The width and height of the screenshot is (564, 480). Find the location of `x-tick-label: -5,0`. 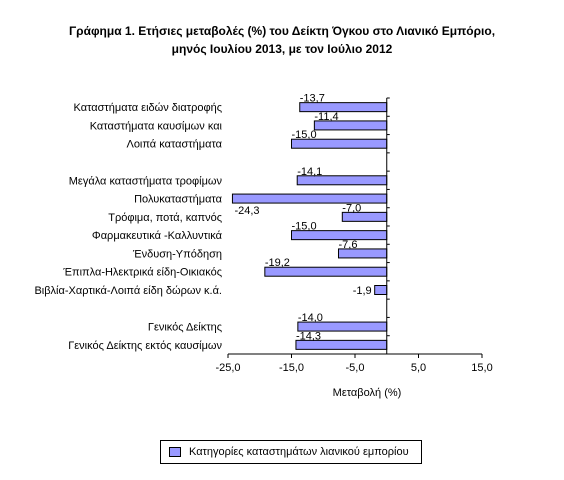

x-tick-label: -5,0 is located at coordinates (355, 368).